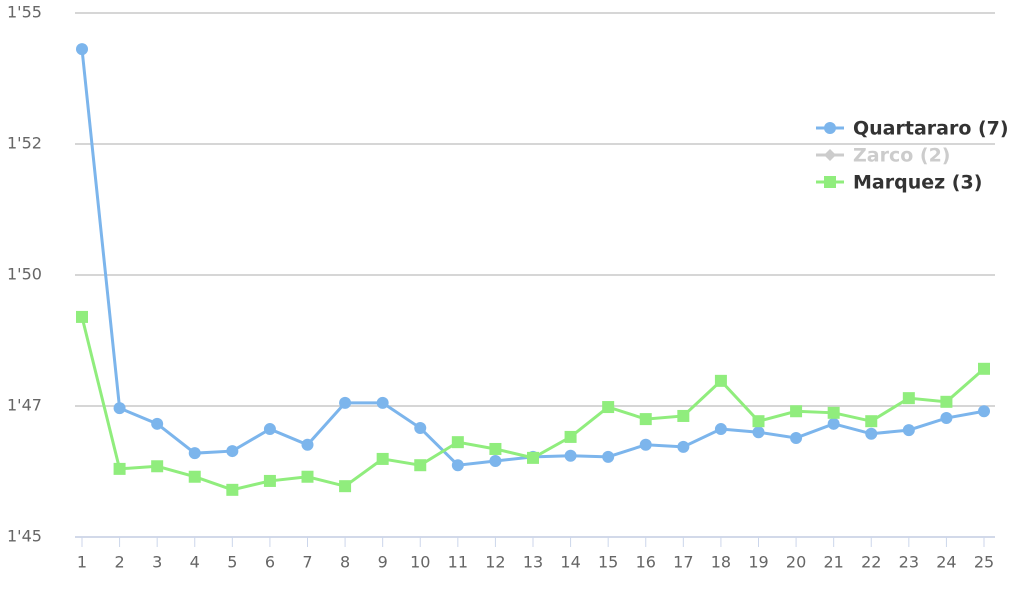 The width and height of the screenshot is (1024, 598). What do you see at coordinates (871, 562) in the screenshot?
I see `x-tick-label: 22` at bounding box center [871, 562].